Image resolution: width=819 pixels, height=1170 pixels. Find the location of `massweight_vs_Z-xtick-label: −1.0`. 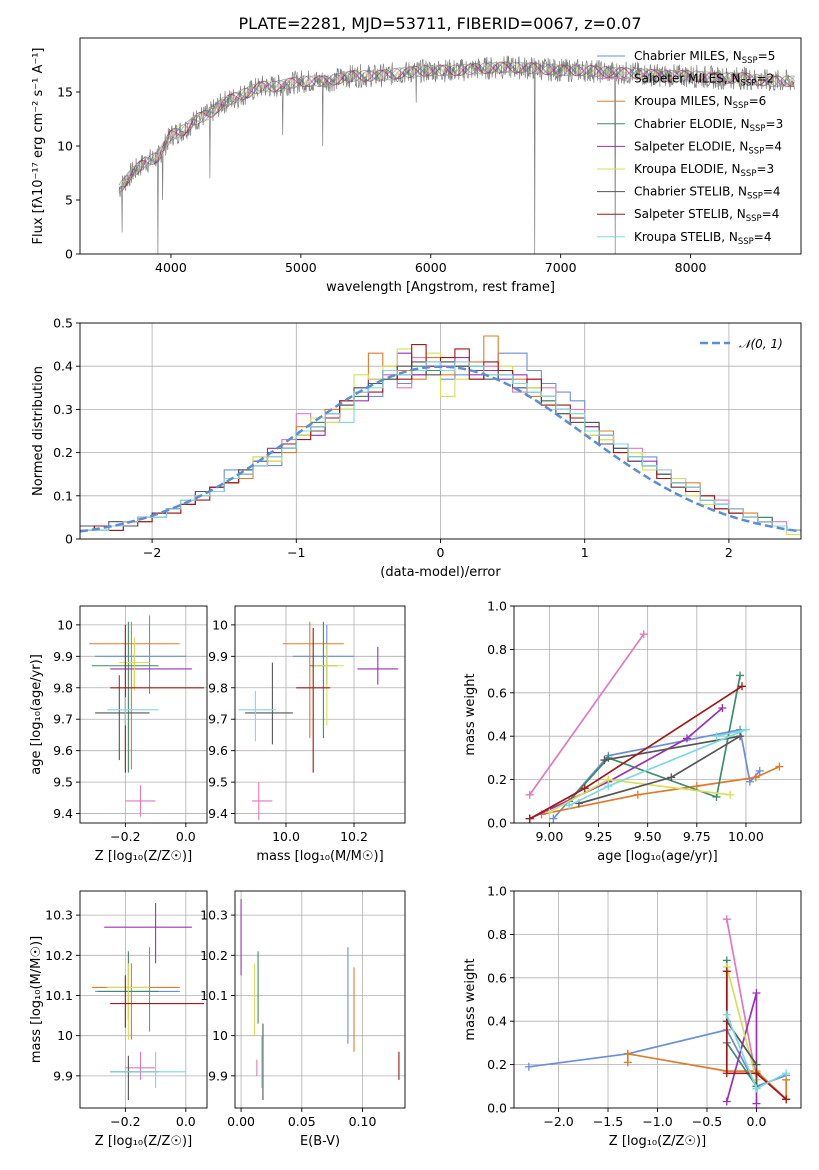

massweight_vs_Z-xtick-label: −1.0 is located at coordinates (657, 1121).